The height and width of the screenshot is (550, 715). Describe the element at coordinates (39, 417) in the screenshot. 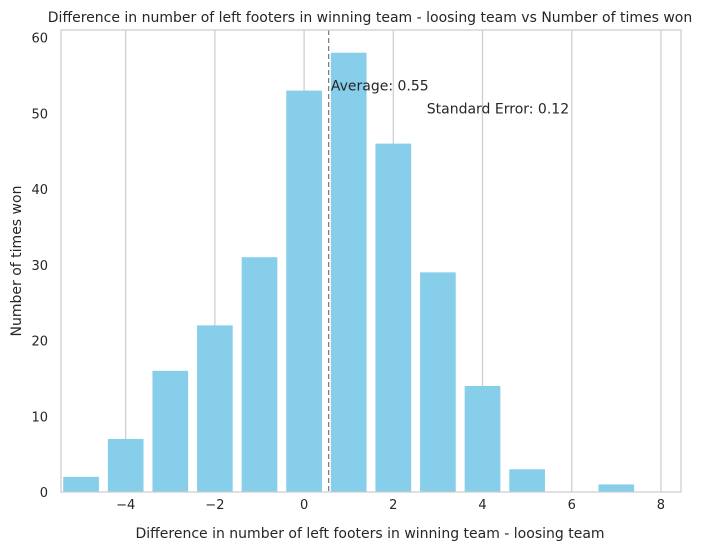

I see `y-tick-label: 10` at that location.